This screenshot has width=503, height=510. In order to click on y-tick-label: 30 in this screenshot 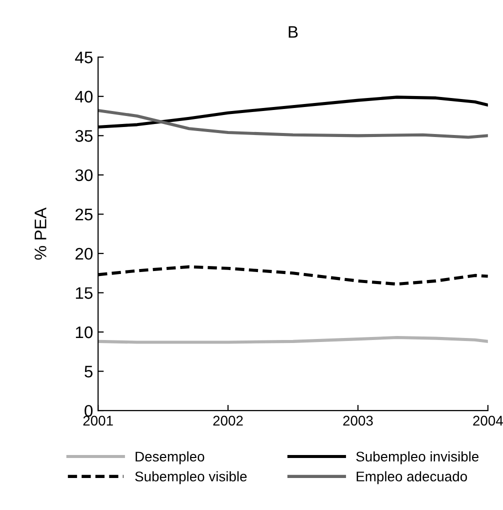, I will do `click(84, 175)`.